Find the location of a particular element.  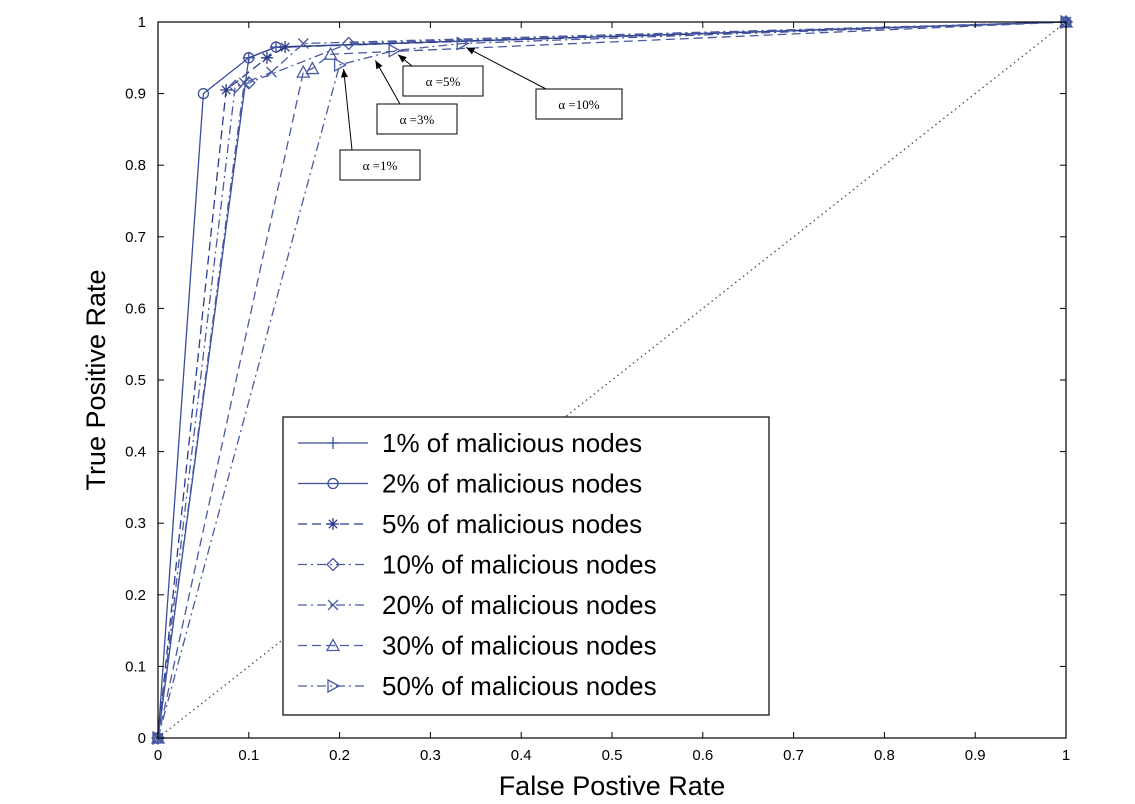

x-tick-label: 0.2 is located at coordinates (339, 755).